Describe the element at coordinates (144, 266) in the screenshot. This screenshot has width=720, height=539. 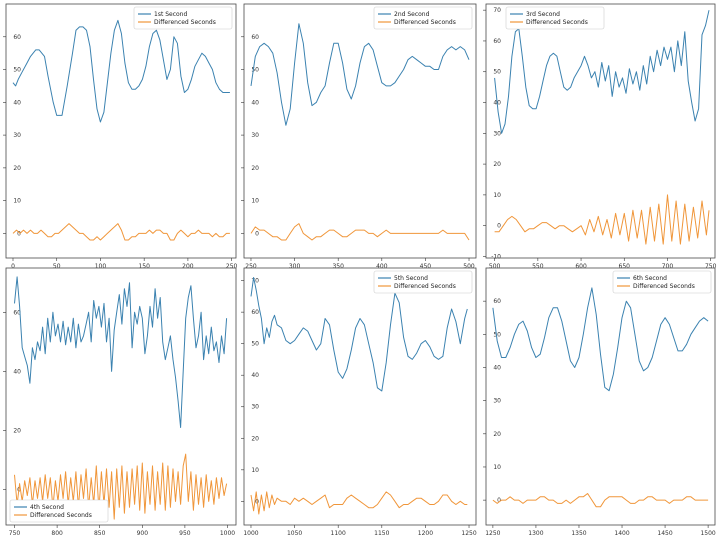
I see `x-tick-label: 150` at that location.